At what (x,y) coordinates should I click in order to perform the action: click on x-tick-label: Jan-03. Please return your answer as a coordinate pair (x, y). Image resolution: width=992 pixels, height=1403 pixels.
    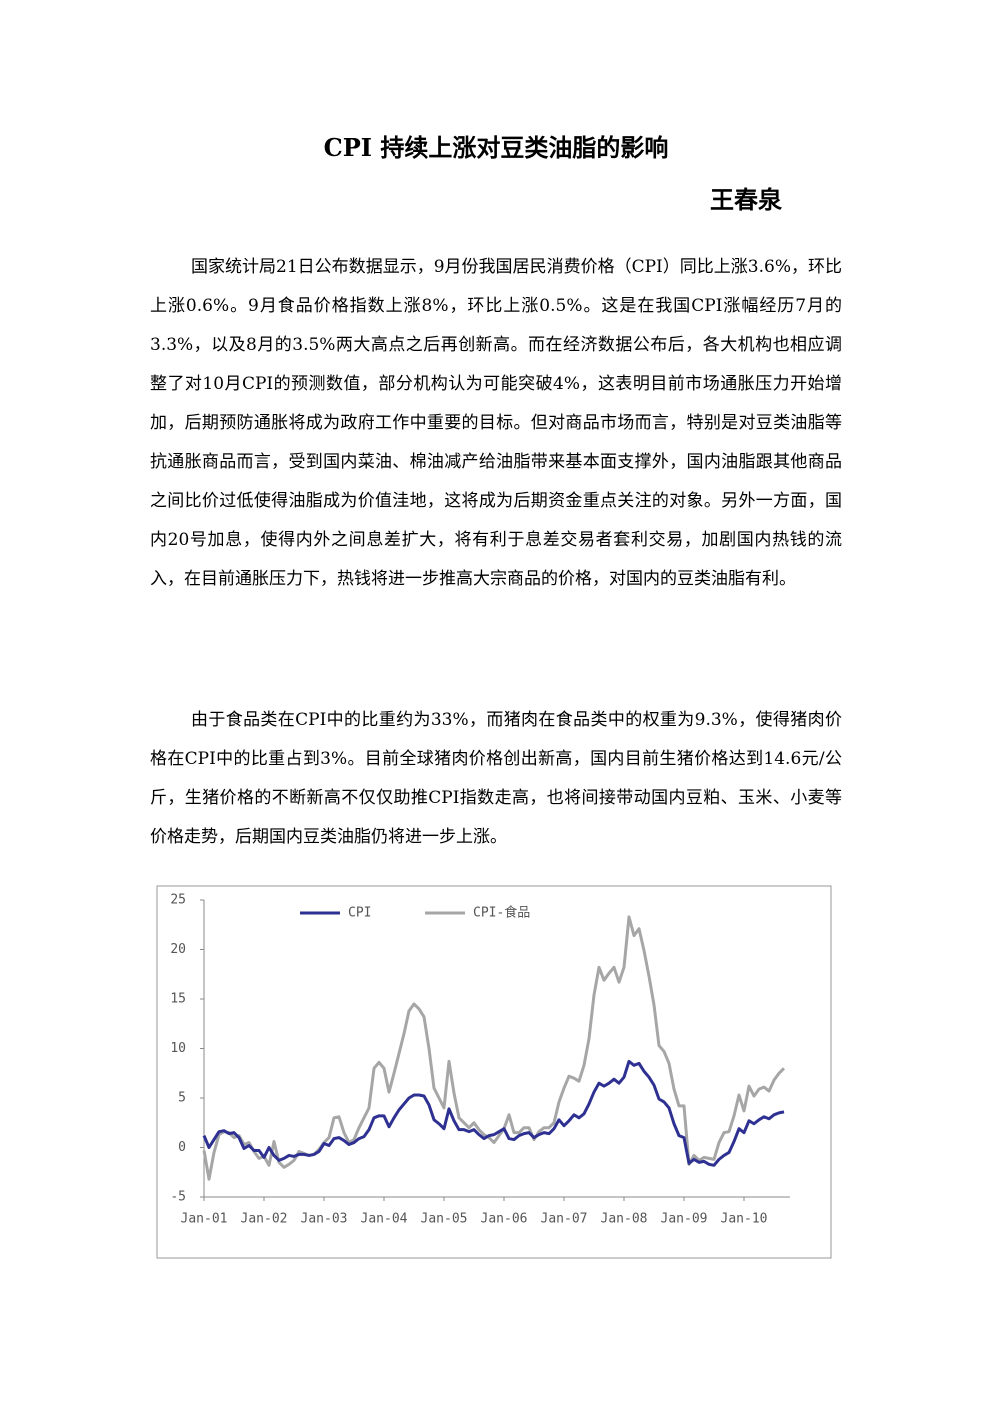
    Looking at the image, I should click on (324, 1219).